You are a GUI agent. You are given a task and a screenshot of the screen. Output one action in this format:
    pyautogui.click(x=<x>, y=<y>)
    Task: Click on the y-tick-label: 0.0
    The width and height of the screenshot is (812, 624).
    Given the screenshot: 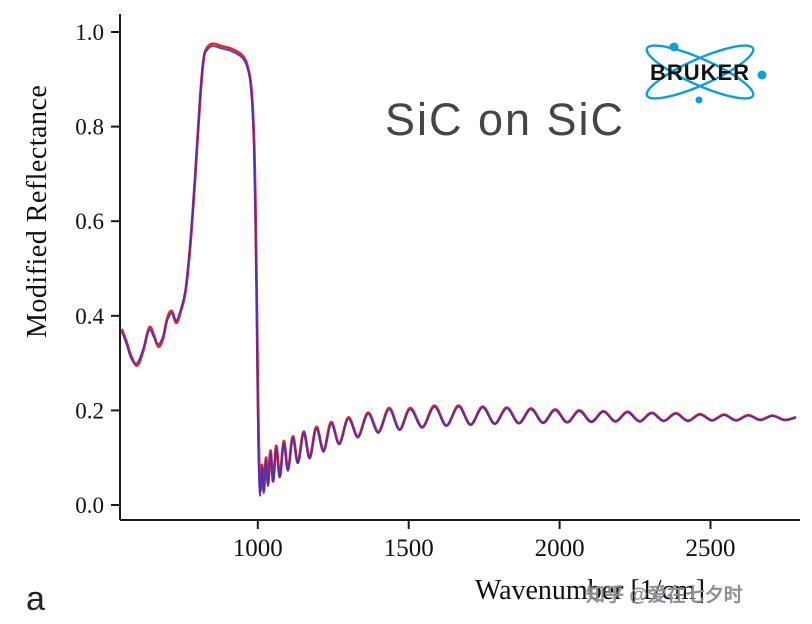 What is the action you would take?
    pyautogui.click(x=89, y=505)
    